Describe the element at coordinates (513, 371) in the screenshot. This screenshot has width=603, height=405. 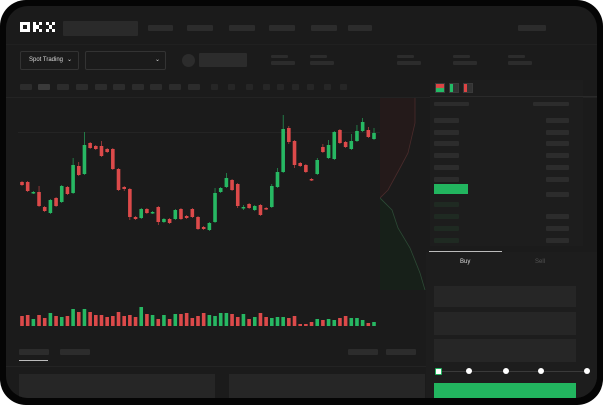
I see `amount-slider-track` at that location.